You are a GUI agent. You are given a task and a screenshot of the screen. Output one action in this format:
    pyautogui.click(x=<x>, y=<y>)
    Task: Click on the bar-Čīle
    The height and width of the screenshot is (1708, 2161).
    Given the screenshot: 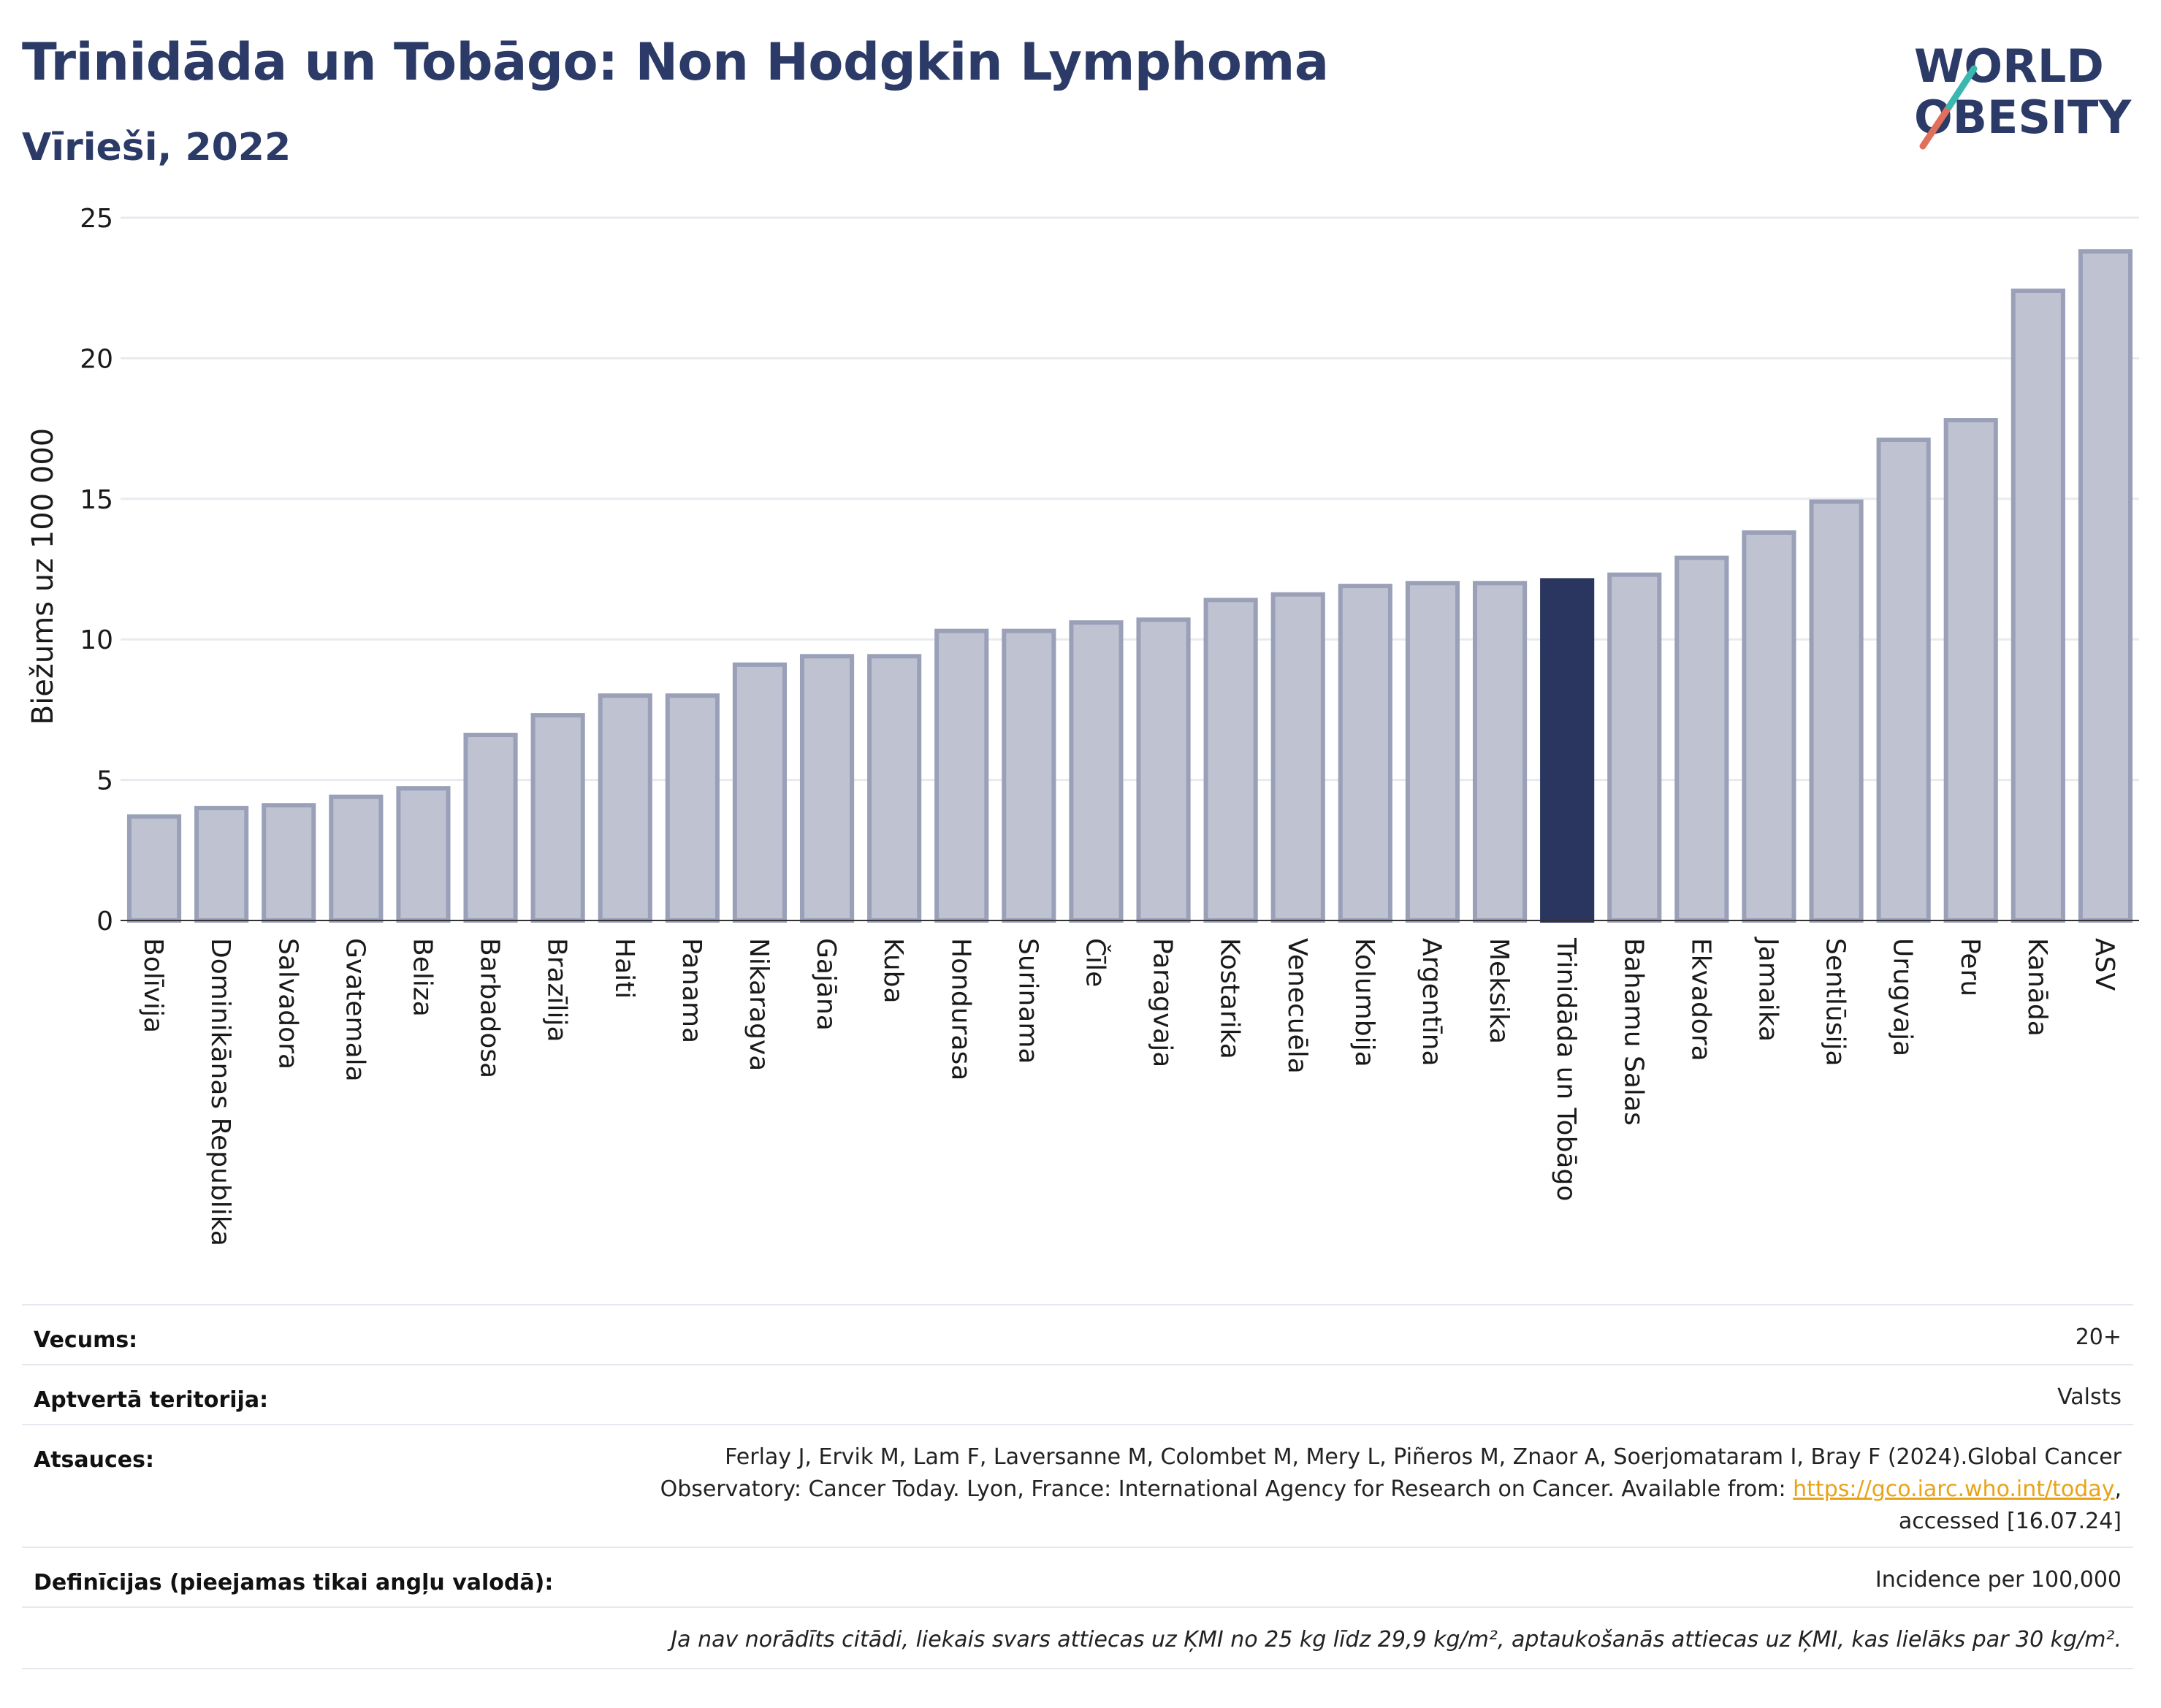 What is the action you would take?
    pyautogui.click(x=1096, y=771)
    